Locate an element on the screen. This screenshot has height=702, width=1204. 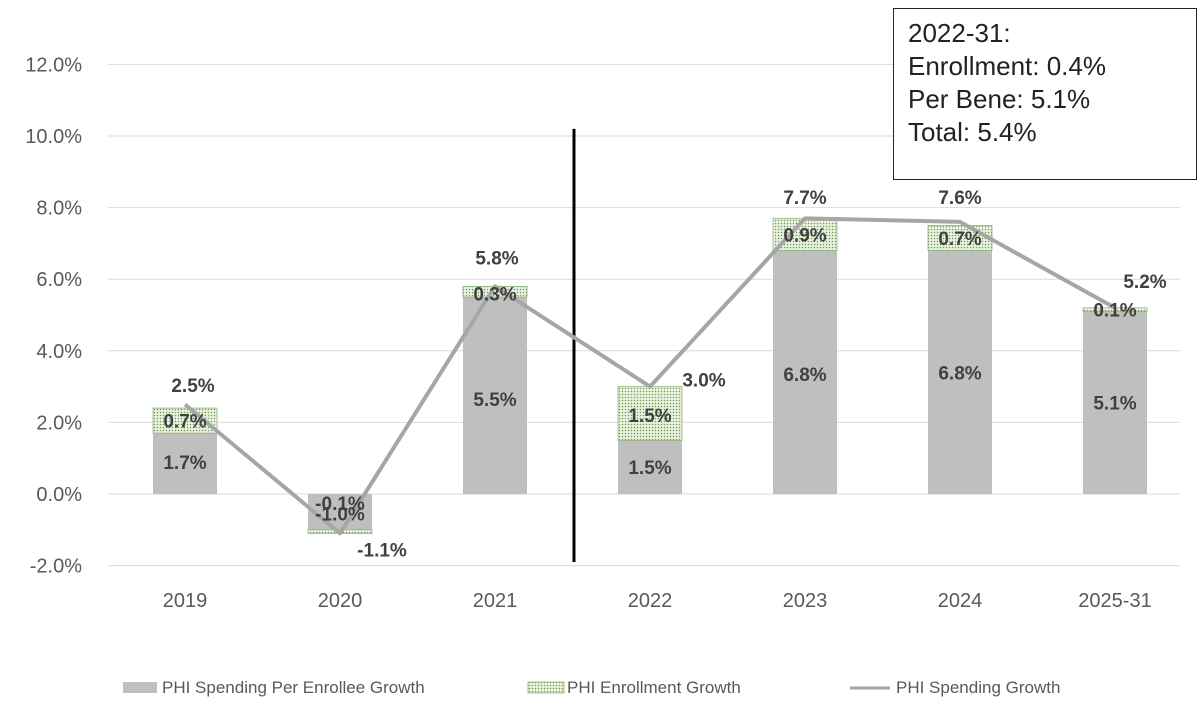
label-enrollment: 1.5% is located at coordinates (649, 416).